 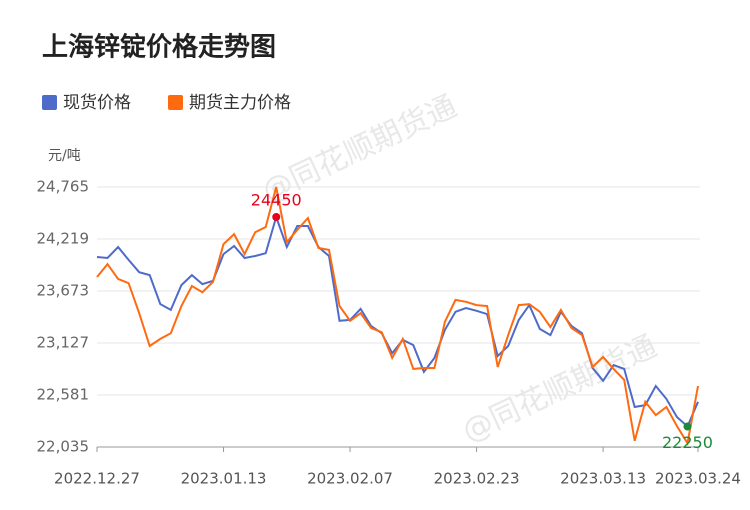 What do you see at coordinates (687, 442) in the screenshot?
I see `extreme-label: 22250` at bounding box center [687, 442].